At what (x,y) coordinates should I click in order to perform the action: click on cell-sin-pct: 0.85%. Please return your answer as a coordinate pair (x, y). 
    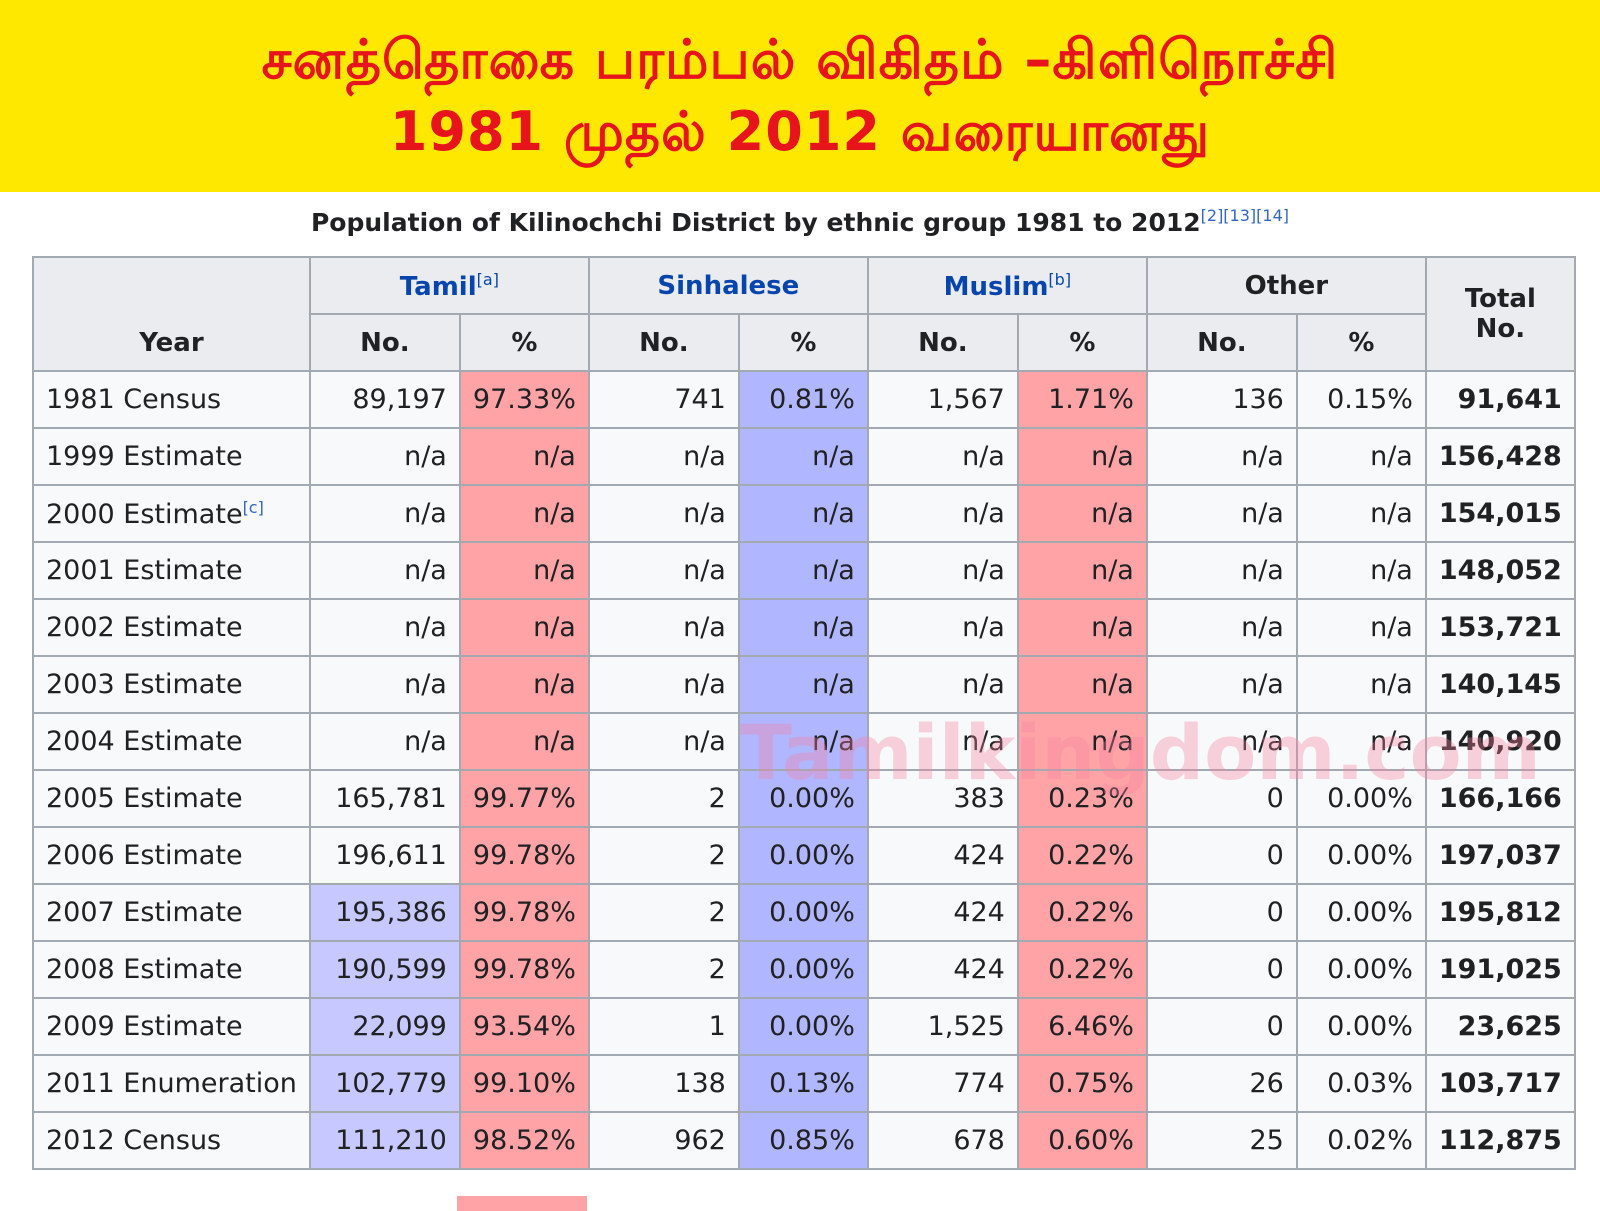
    Looking at the image, I should click on (803, 1140).